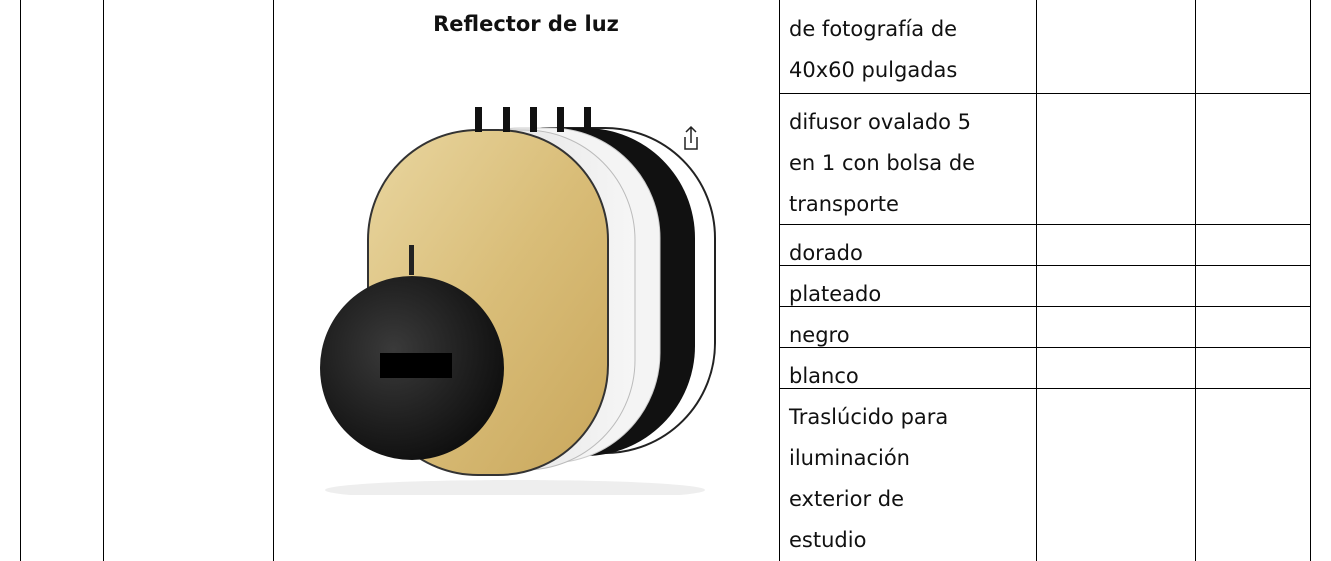  Describe the element at coordinates (873, 29) in the screenshot. I see `cell-text: de fotografía de` at that location.